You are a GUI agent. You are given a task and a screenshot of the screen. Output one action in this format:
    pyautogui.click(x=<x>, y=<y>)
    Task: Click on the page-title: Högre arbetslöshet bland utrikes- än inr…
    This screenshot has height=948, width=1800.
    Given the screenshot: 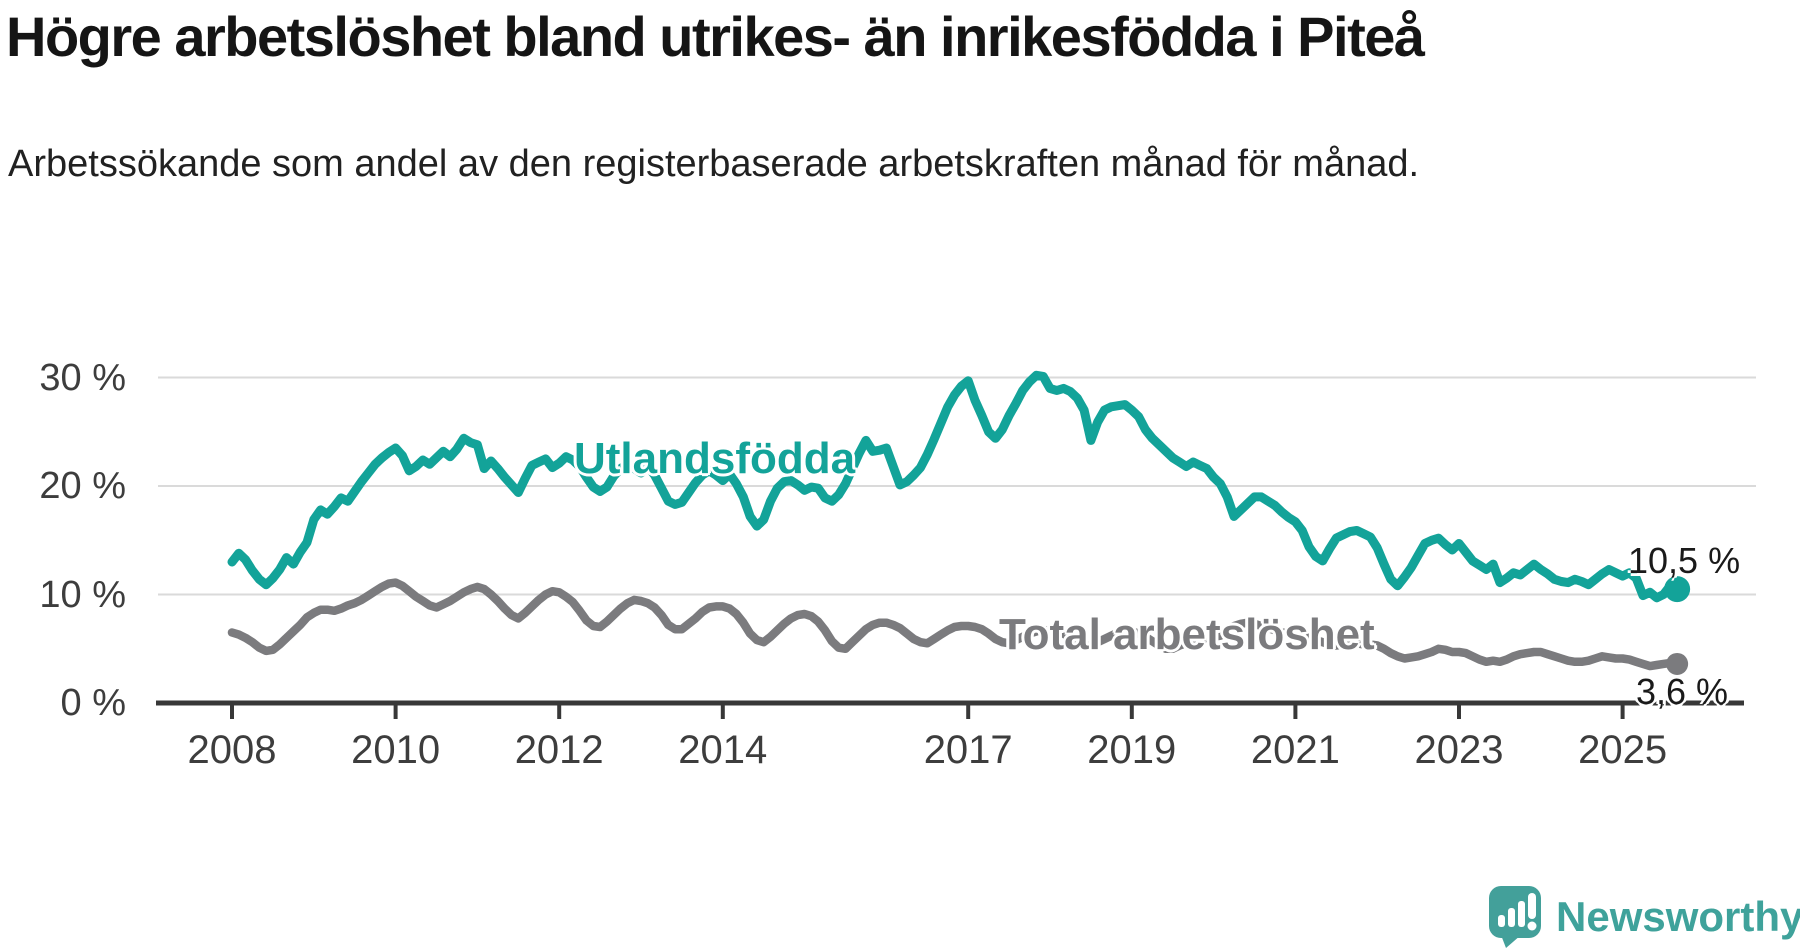 What is the action you would take?
    pyautogui.click(x=715, y=36)
    